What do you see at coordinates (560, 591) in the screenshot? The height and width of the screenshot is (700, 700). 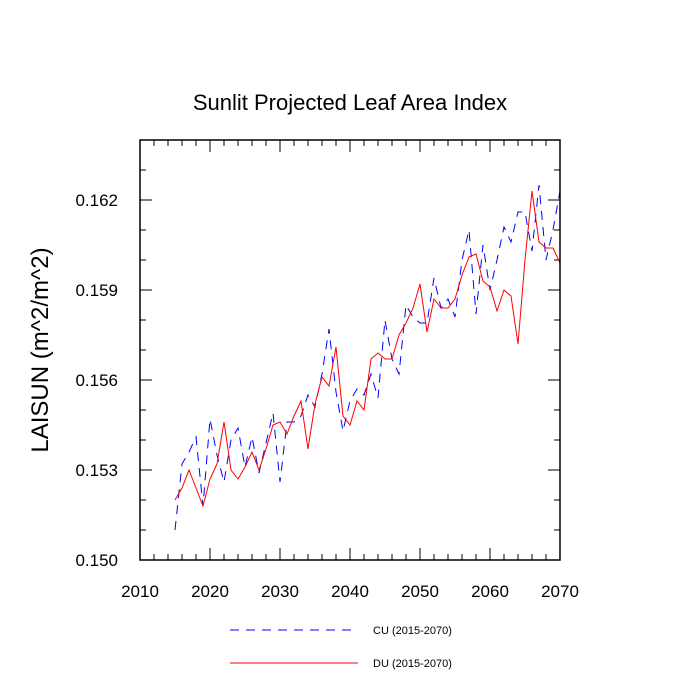 I see `x-tick-label: 2070` at bounding box center [560, 591].